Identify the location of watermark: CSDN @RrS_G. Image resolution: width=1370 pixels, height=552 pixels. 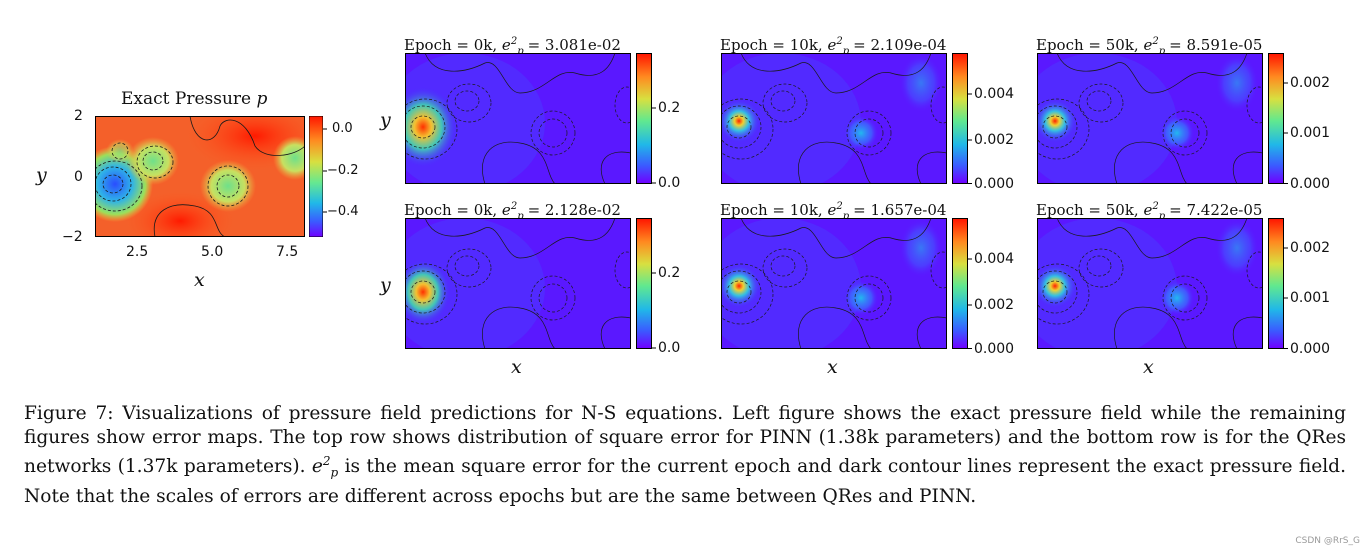
(1327, 541).